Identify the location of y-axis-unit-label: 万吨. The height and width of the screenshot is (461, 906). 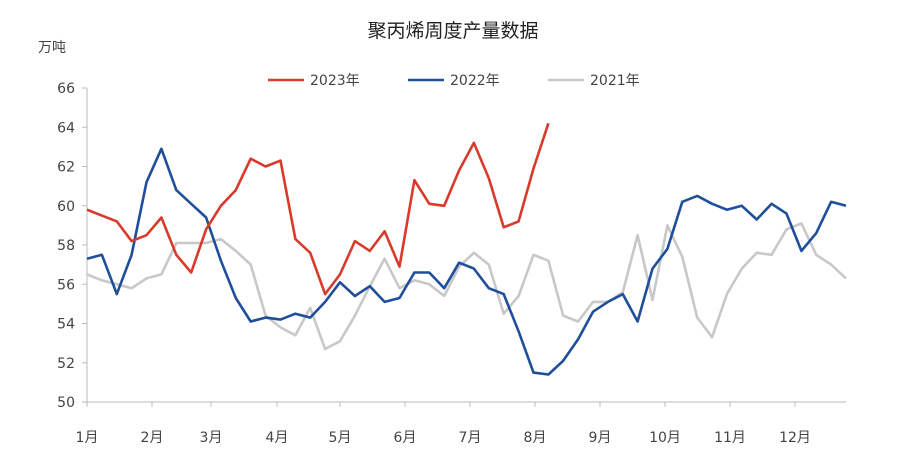
(52, 48).